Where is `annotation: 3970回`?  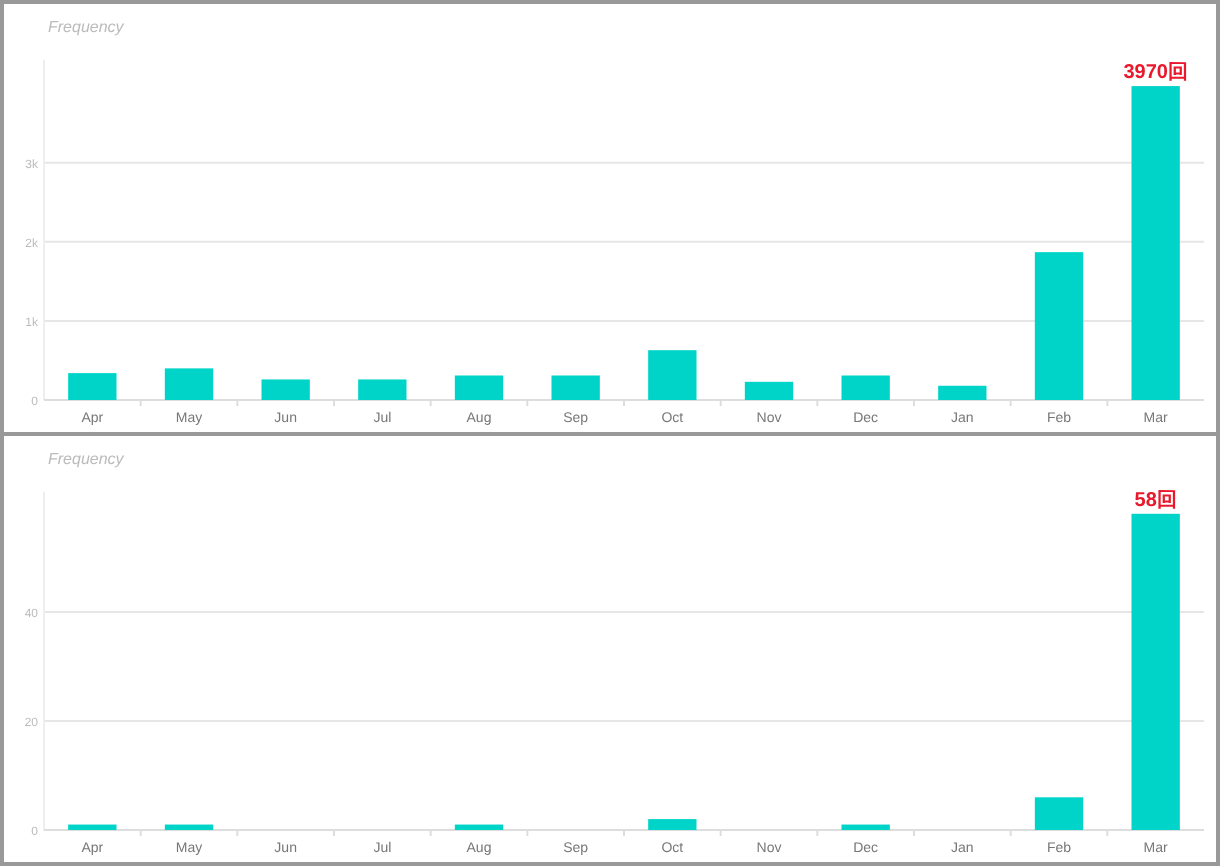 annotation: 3970回 is located at coordinates (1155, 73).